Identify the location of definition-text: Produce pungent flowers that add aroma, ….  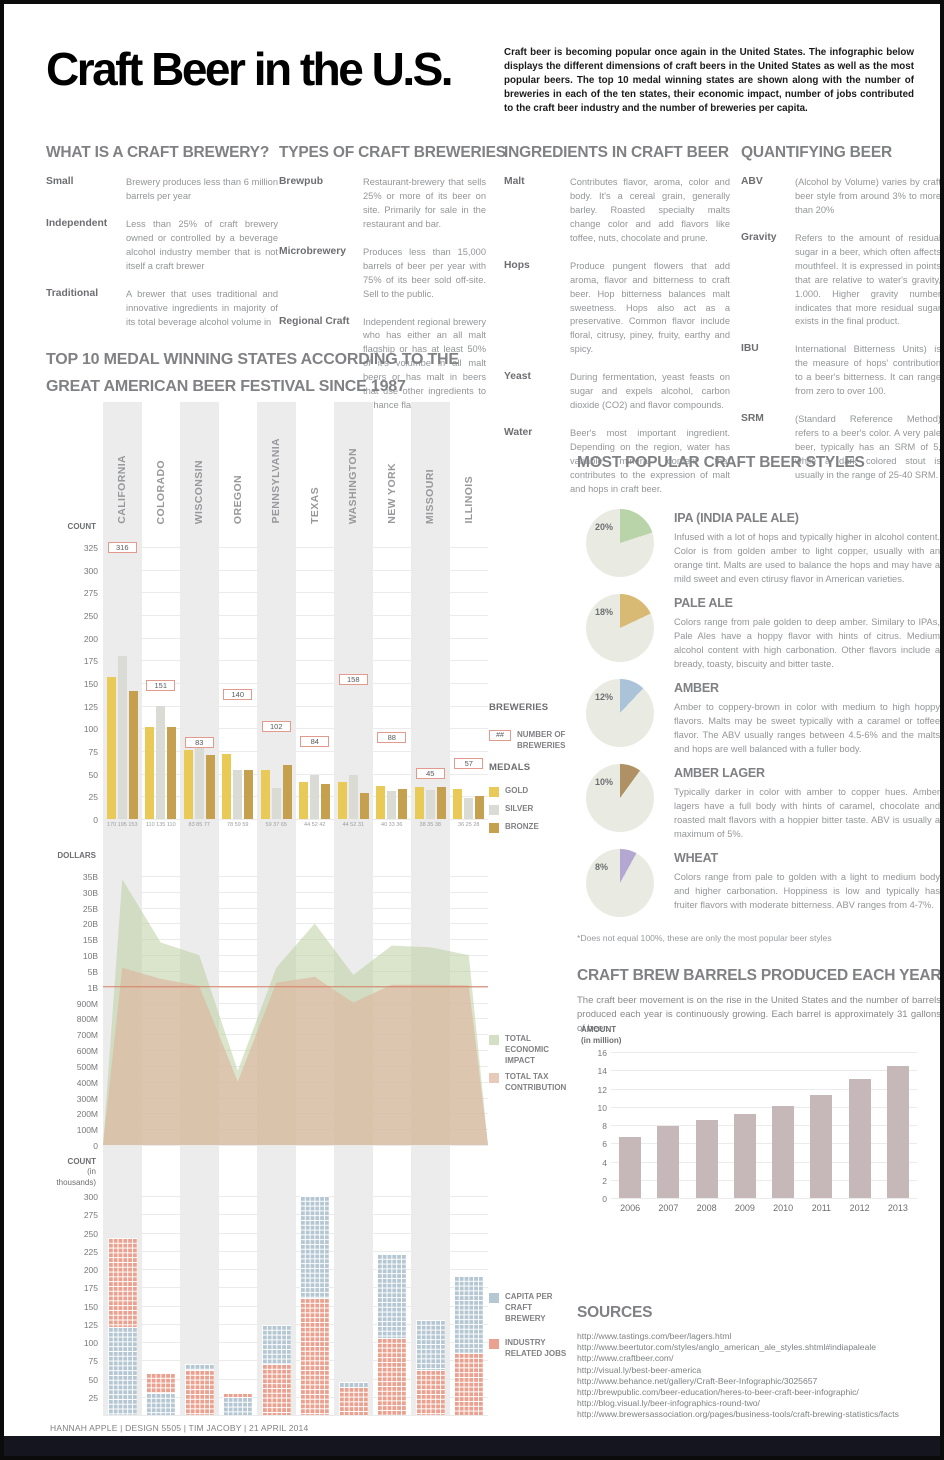
(650, 307).